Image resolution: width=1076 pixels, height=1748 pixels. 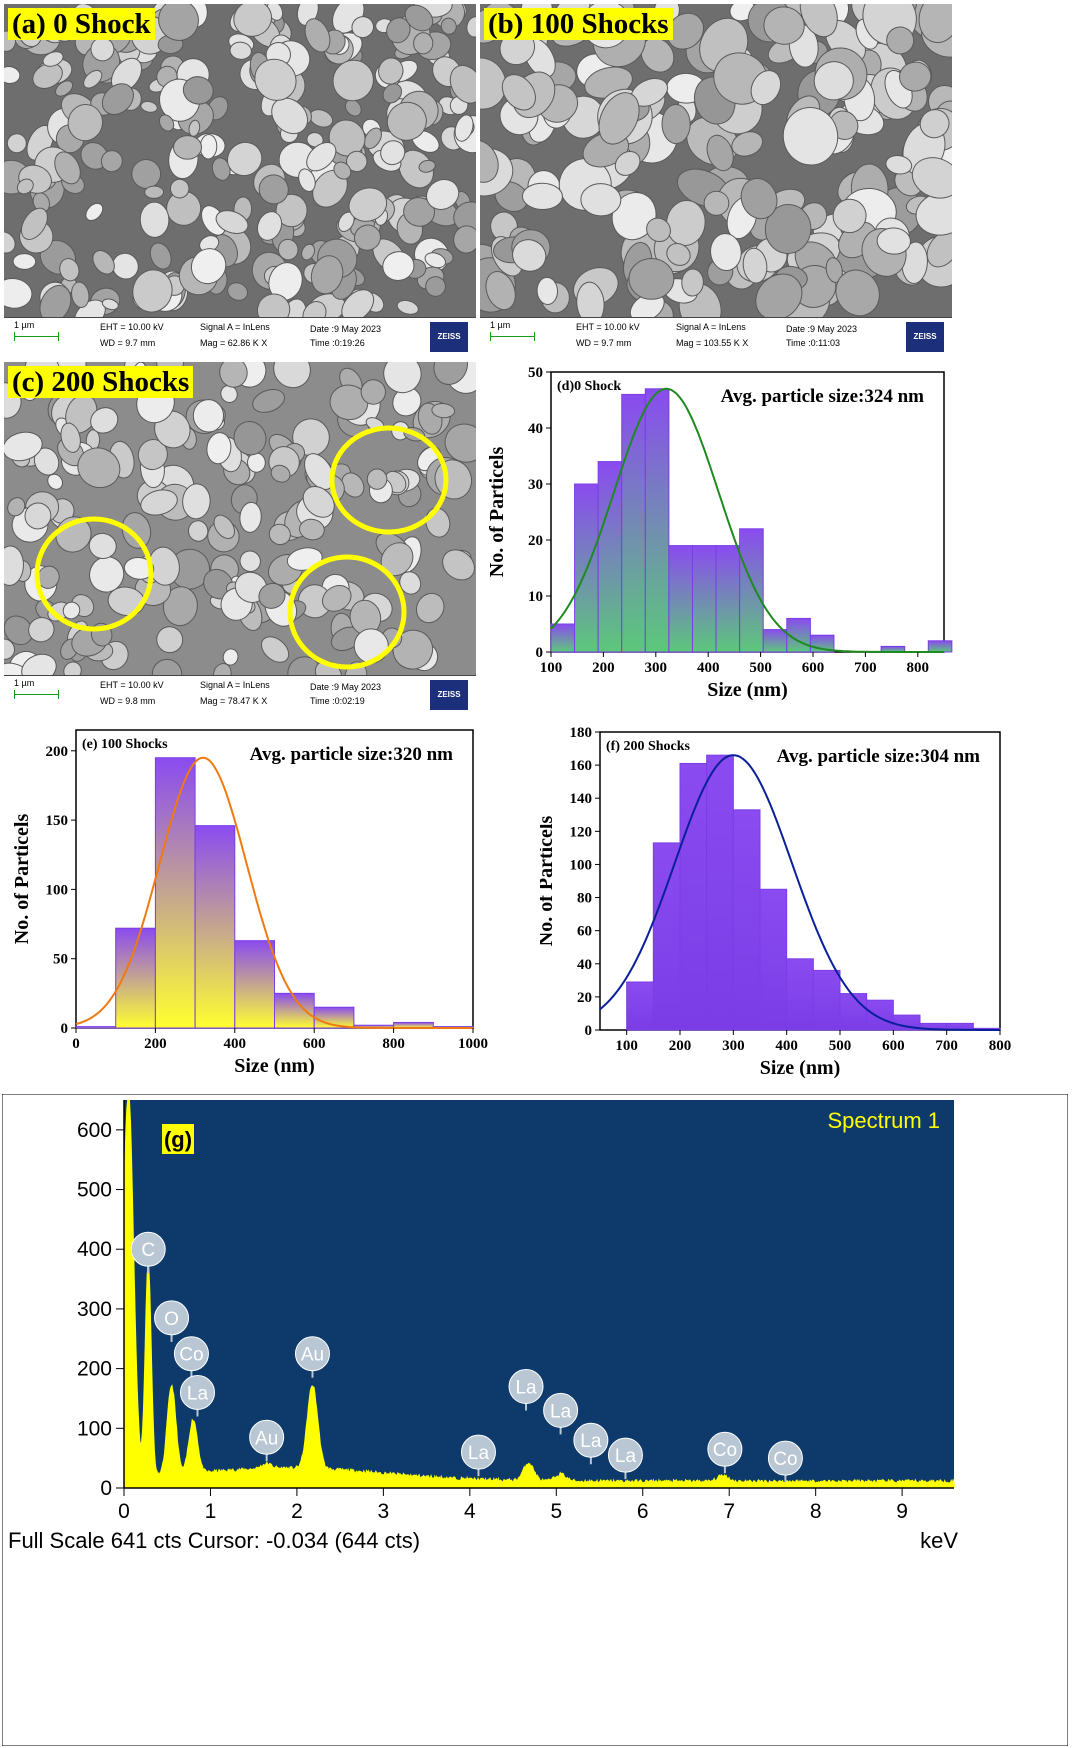 What do you see at coordinates (274, 892) in the screenshot?
I see `gaussian-fit-line` at bounding box center [274, 892].